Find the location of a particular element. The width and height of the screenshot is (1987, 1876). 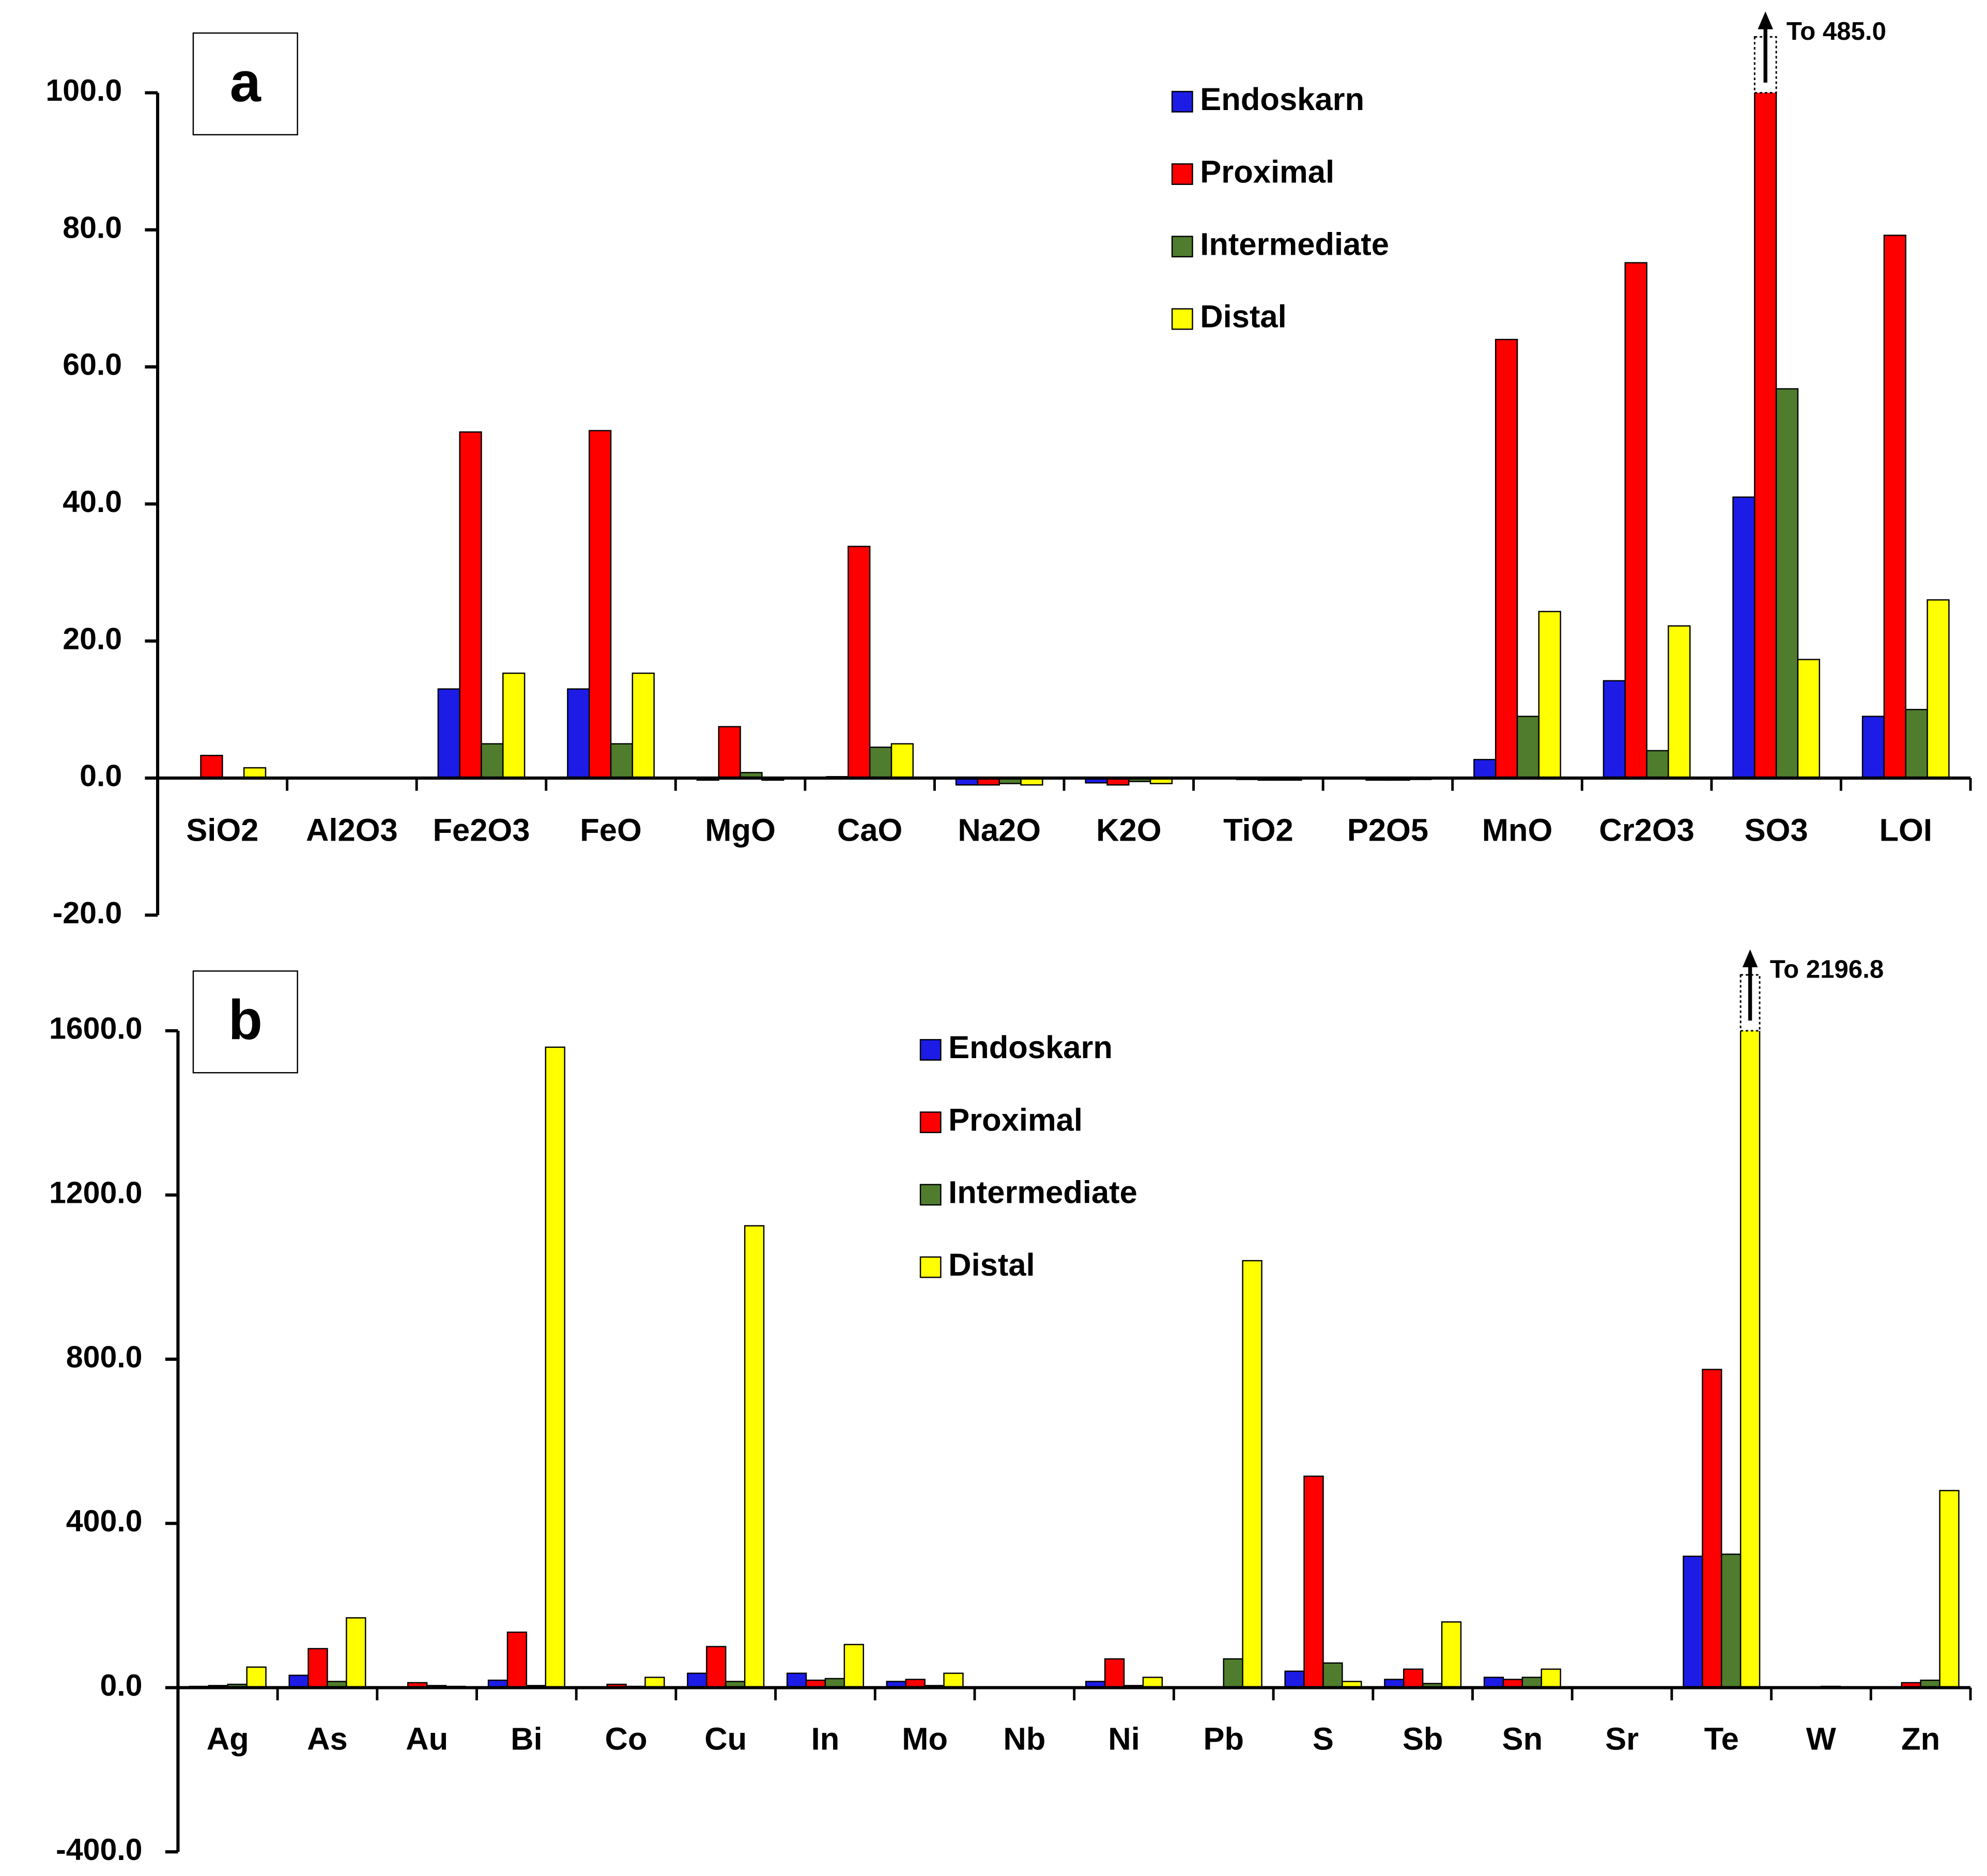

y-tick-label: -400.0 is located at coordinates (99, 1850).